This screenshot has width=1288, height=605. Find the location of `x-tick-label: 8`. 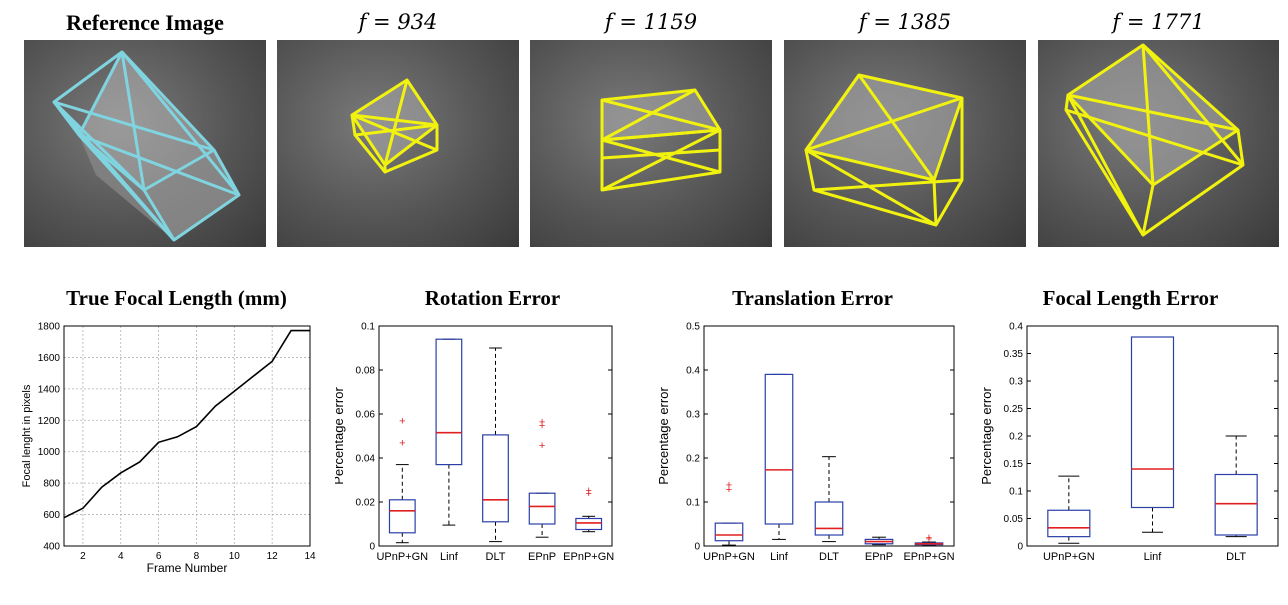

x-tick-label: 8 is located at coordinates (197, 556).